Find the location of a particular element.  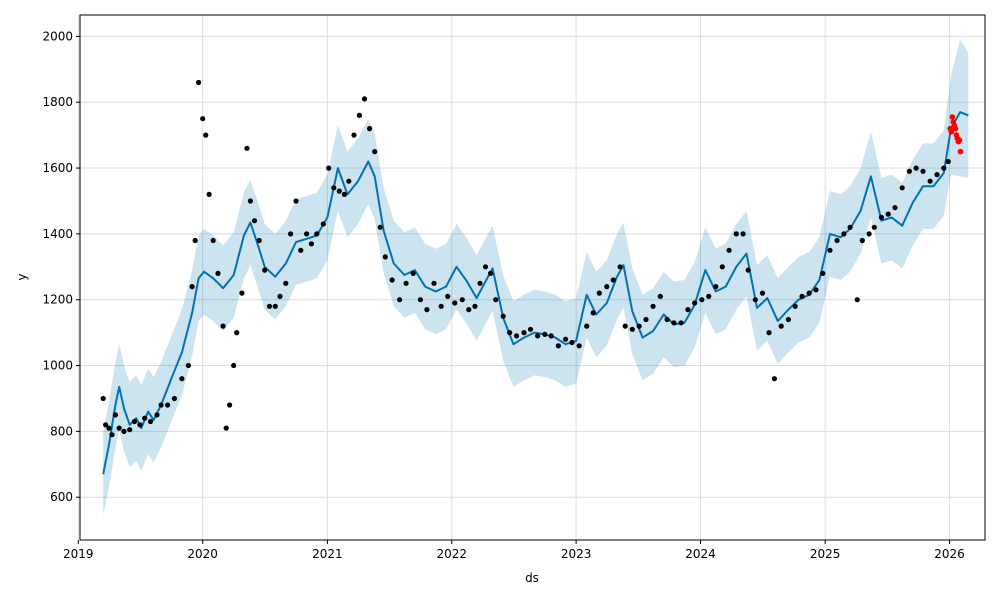

x-axis-label: ds is located at coordinates (532, 578).